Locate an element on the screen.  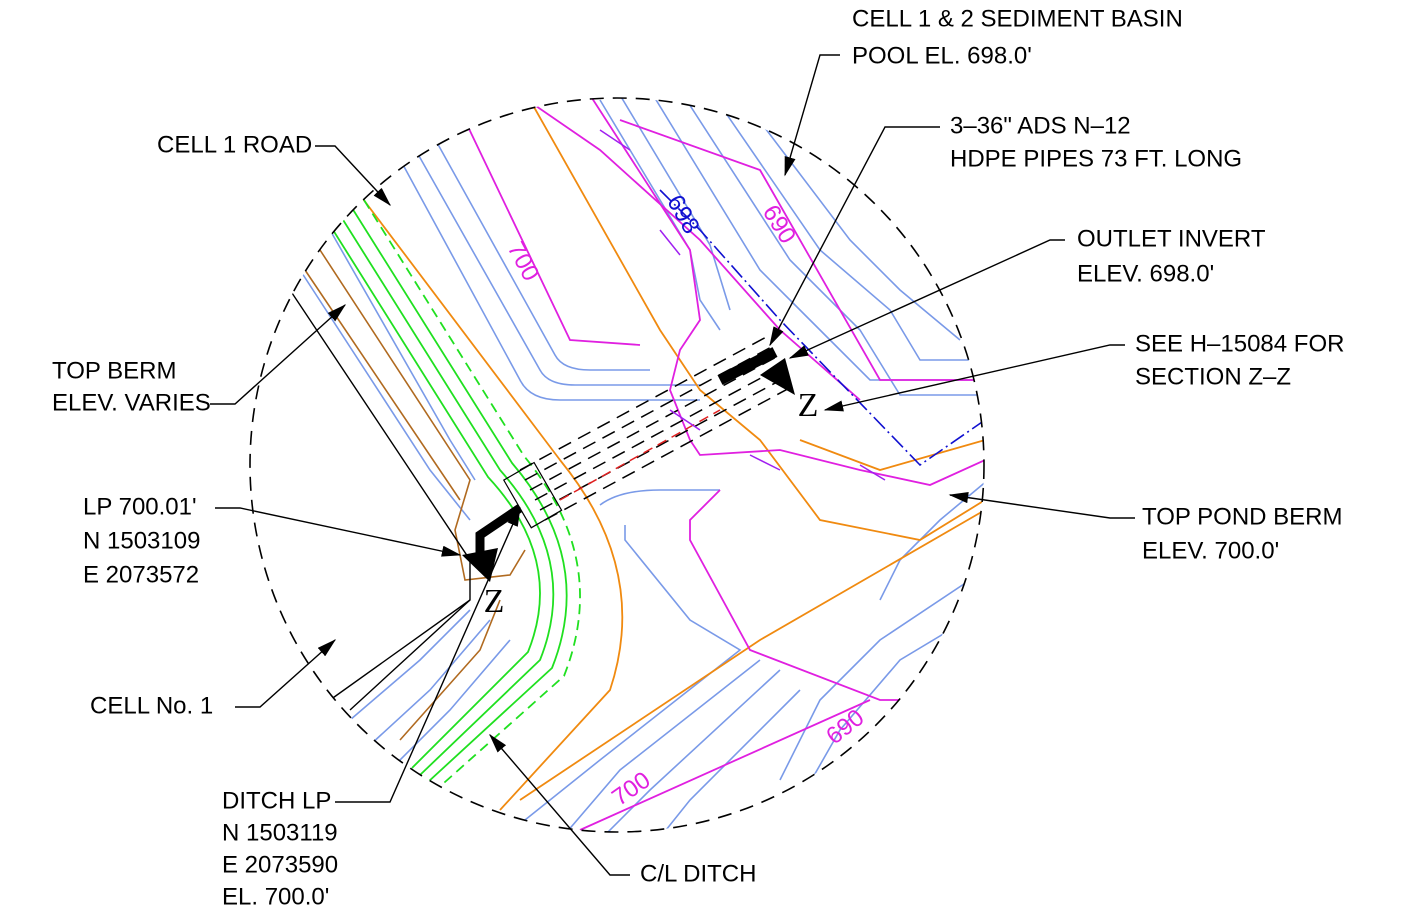
label: ELEV. VARIES is located at coordinates (131, 402).